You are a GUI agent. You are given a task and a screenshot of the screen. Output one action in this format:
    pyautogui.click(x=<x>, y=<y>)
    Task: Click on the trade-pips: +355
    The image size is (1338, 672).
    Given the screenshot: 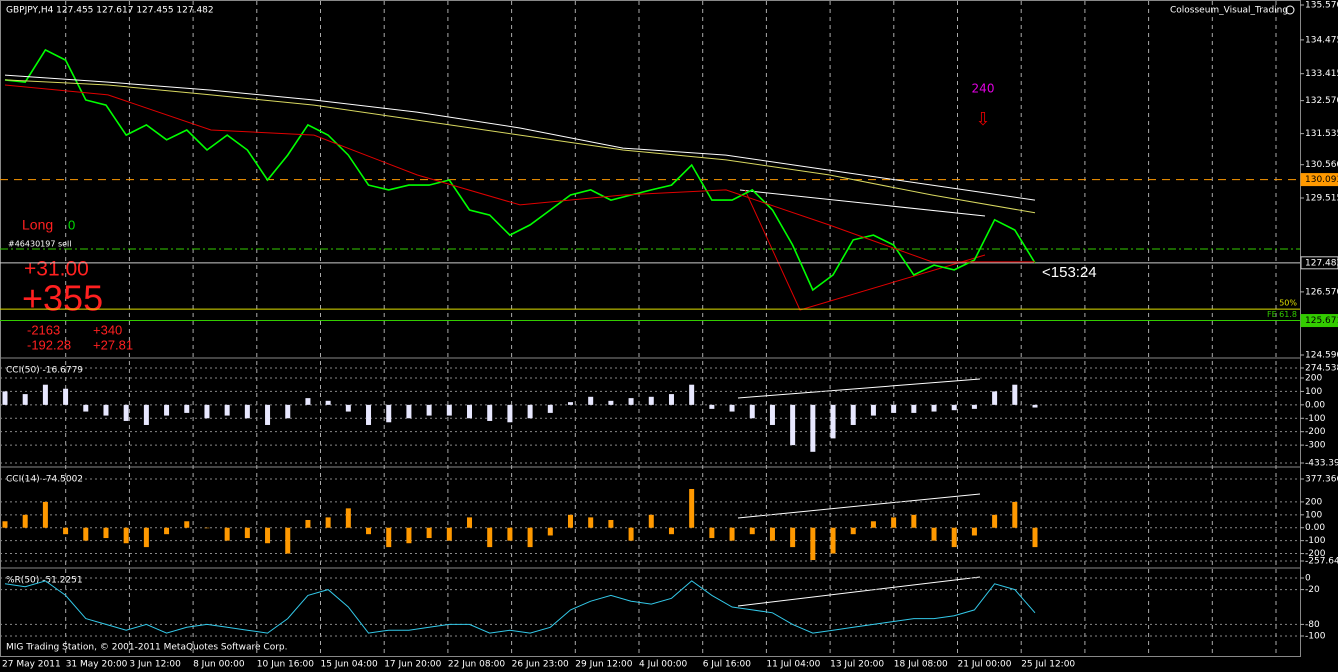 What is the action you would take?
    pyautogui.click(x=62, y=298)
    